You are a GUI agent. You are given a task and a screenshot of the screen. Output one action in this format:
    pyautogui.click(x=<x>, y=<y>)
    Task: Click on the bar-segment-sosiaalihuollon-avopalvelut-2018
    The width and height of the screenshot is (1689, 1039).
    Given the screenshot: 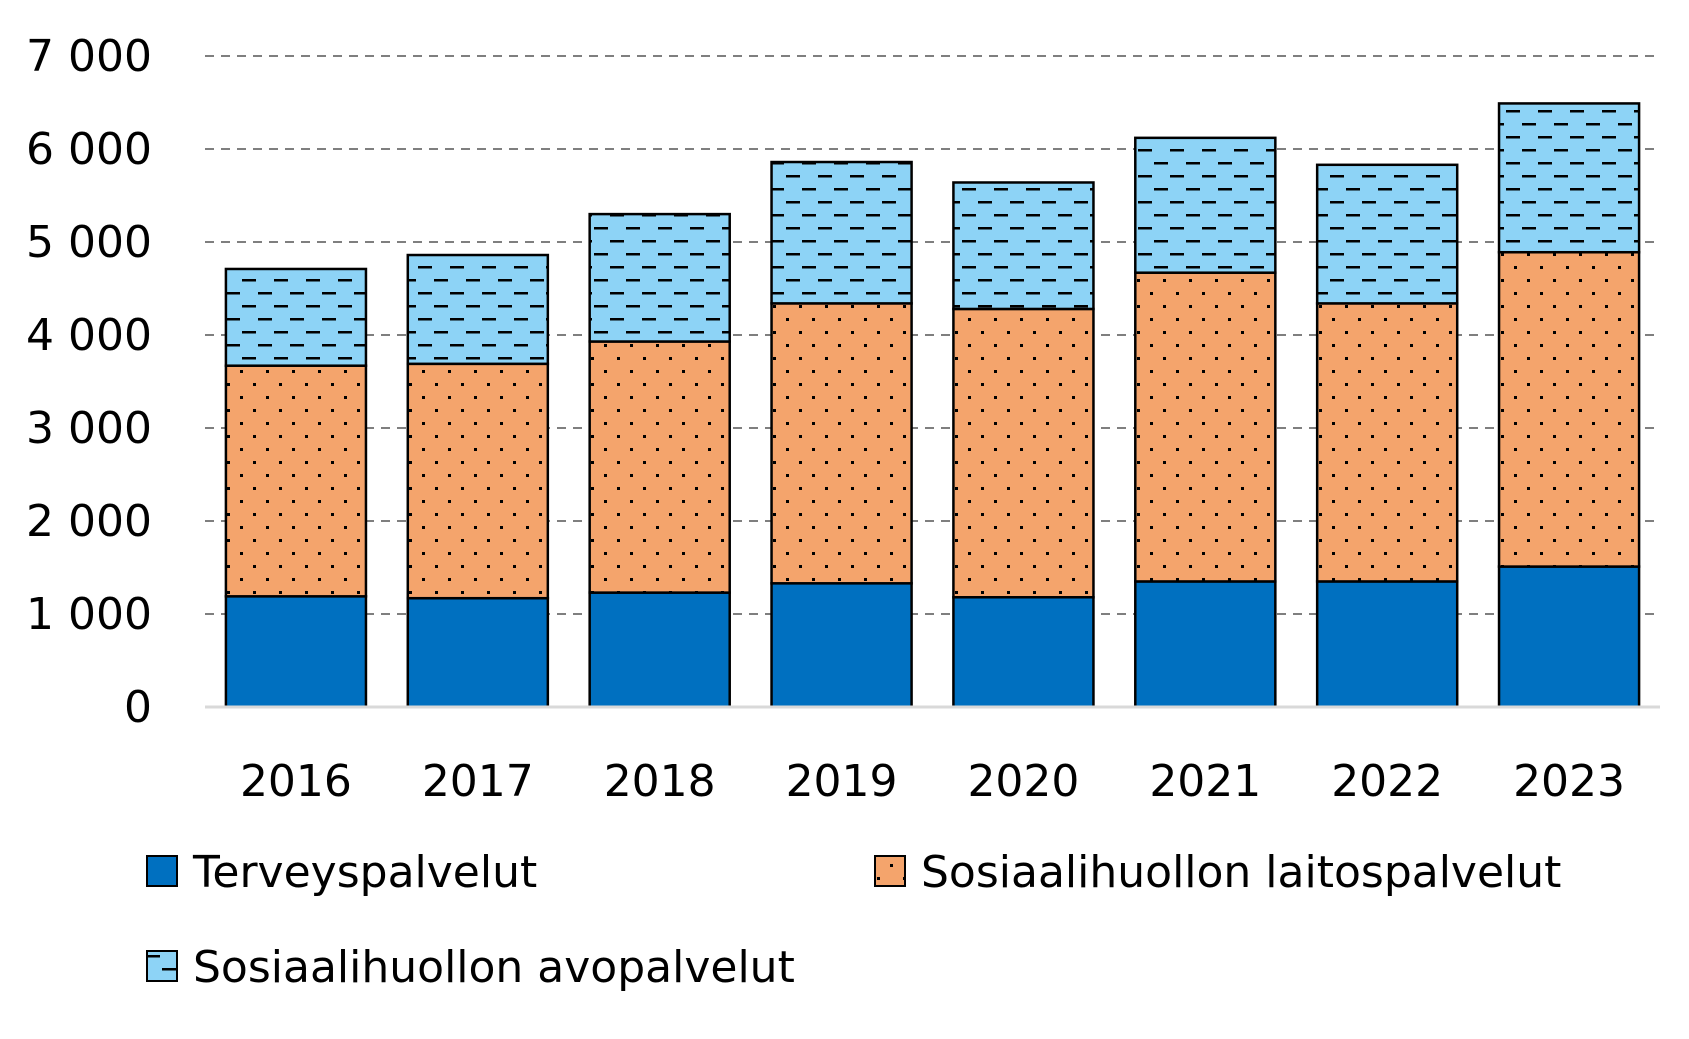 What is the action you would take?
    pyautogui.click(x=659, y=277)
    